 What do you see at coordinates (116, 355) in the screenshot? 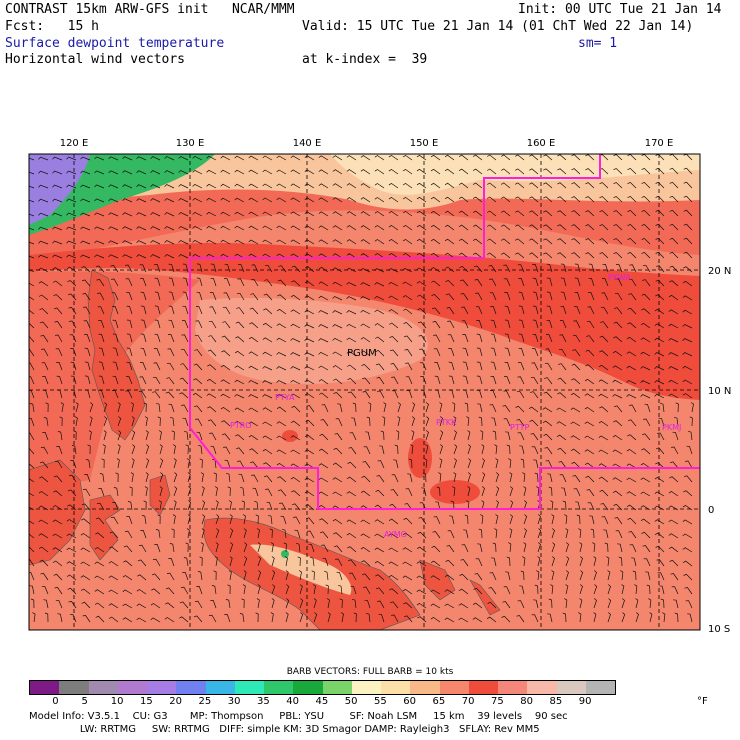
I see `philippines-landmass` at bounding box center [116, 355].